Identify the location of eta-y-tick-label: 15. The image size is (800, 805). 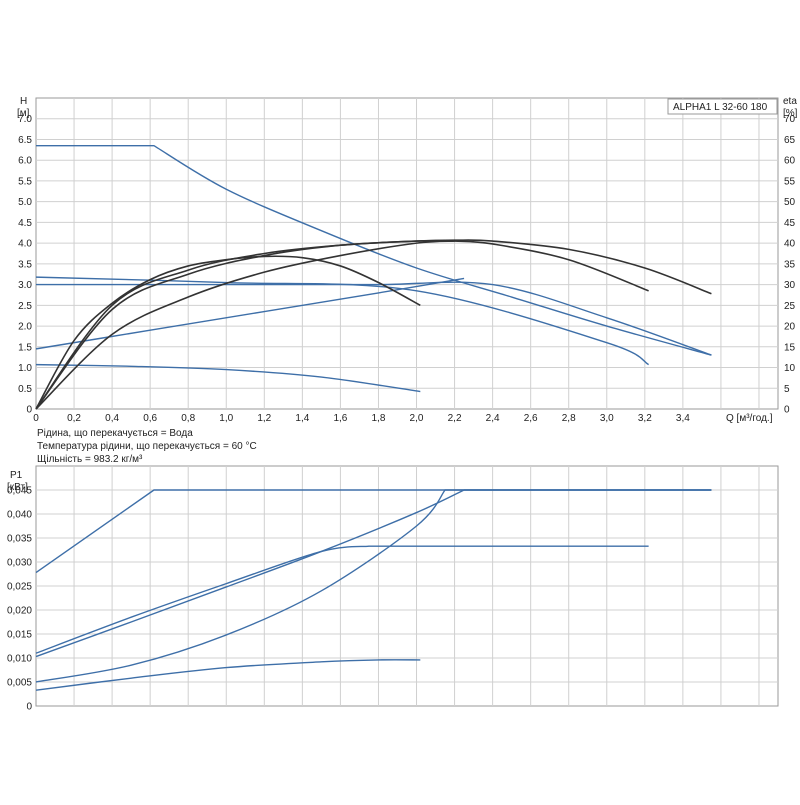
(790, 347).